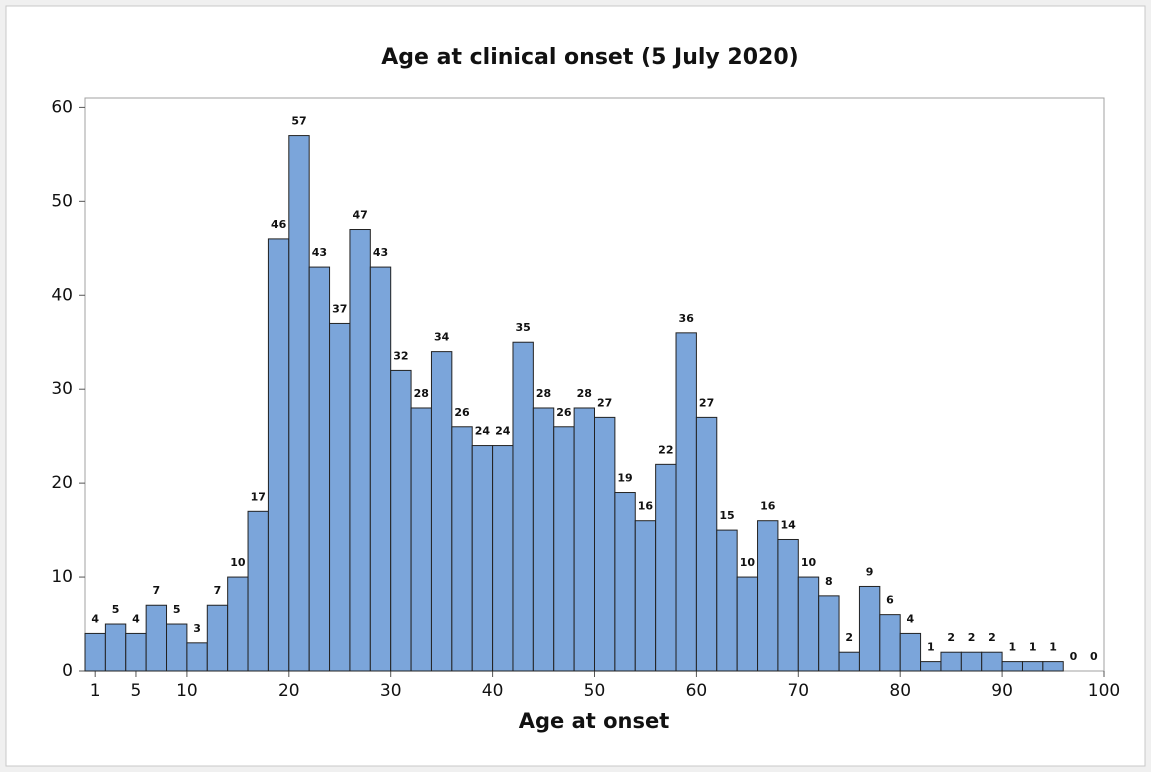 This screenshot has width=1151, height=772. What do you see at coordinates (900, 691) in the screenshot?
I see `x-tick-label: 80` at bounding box center [900, 691].